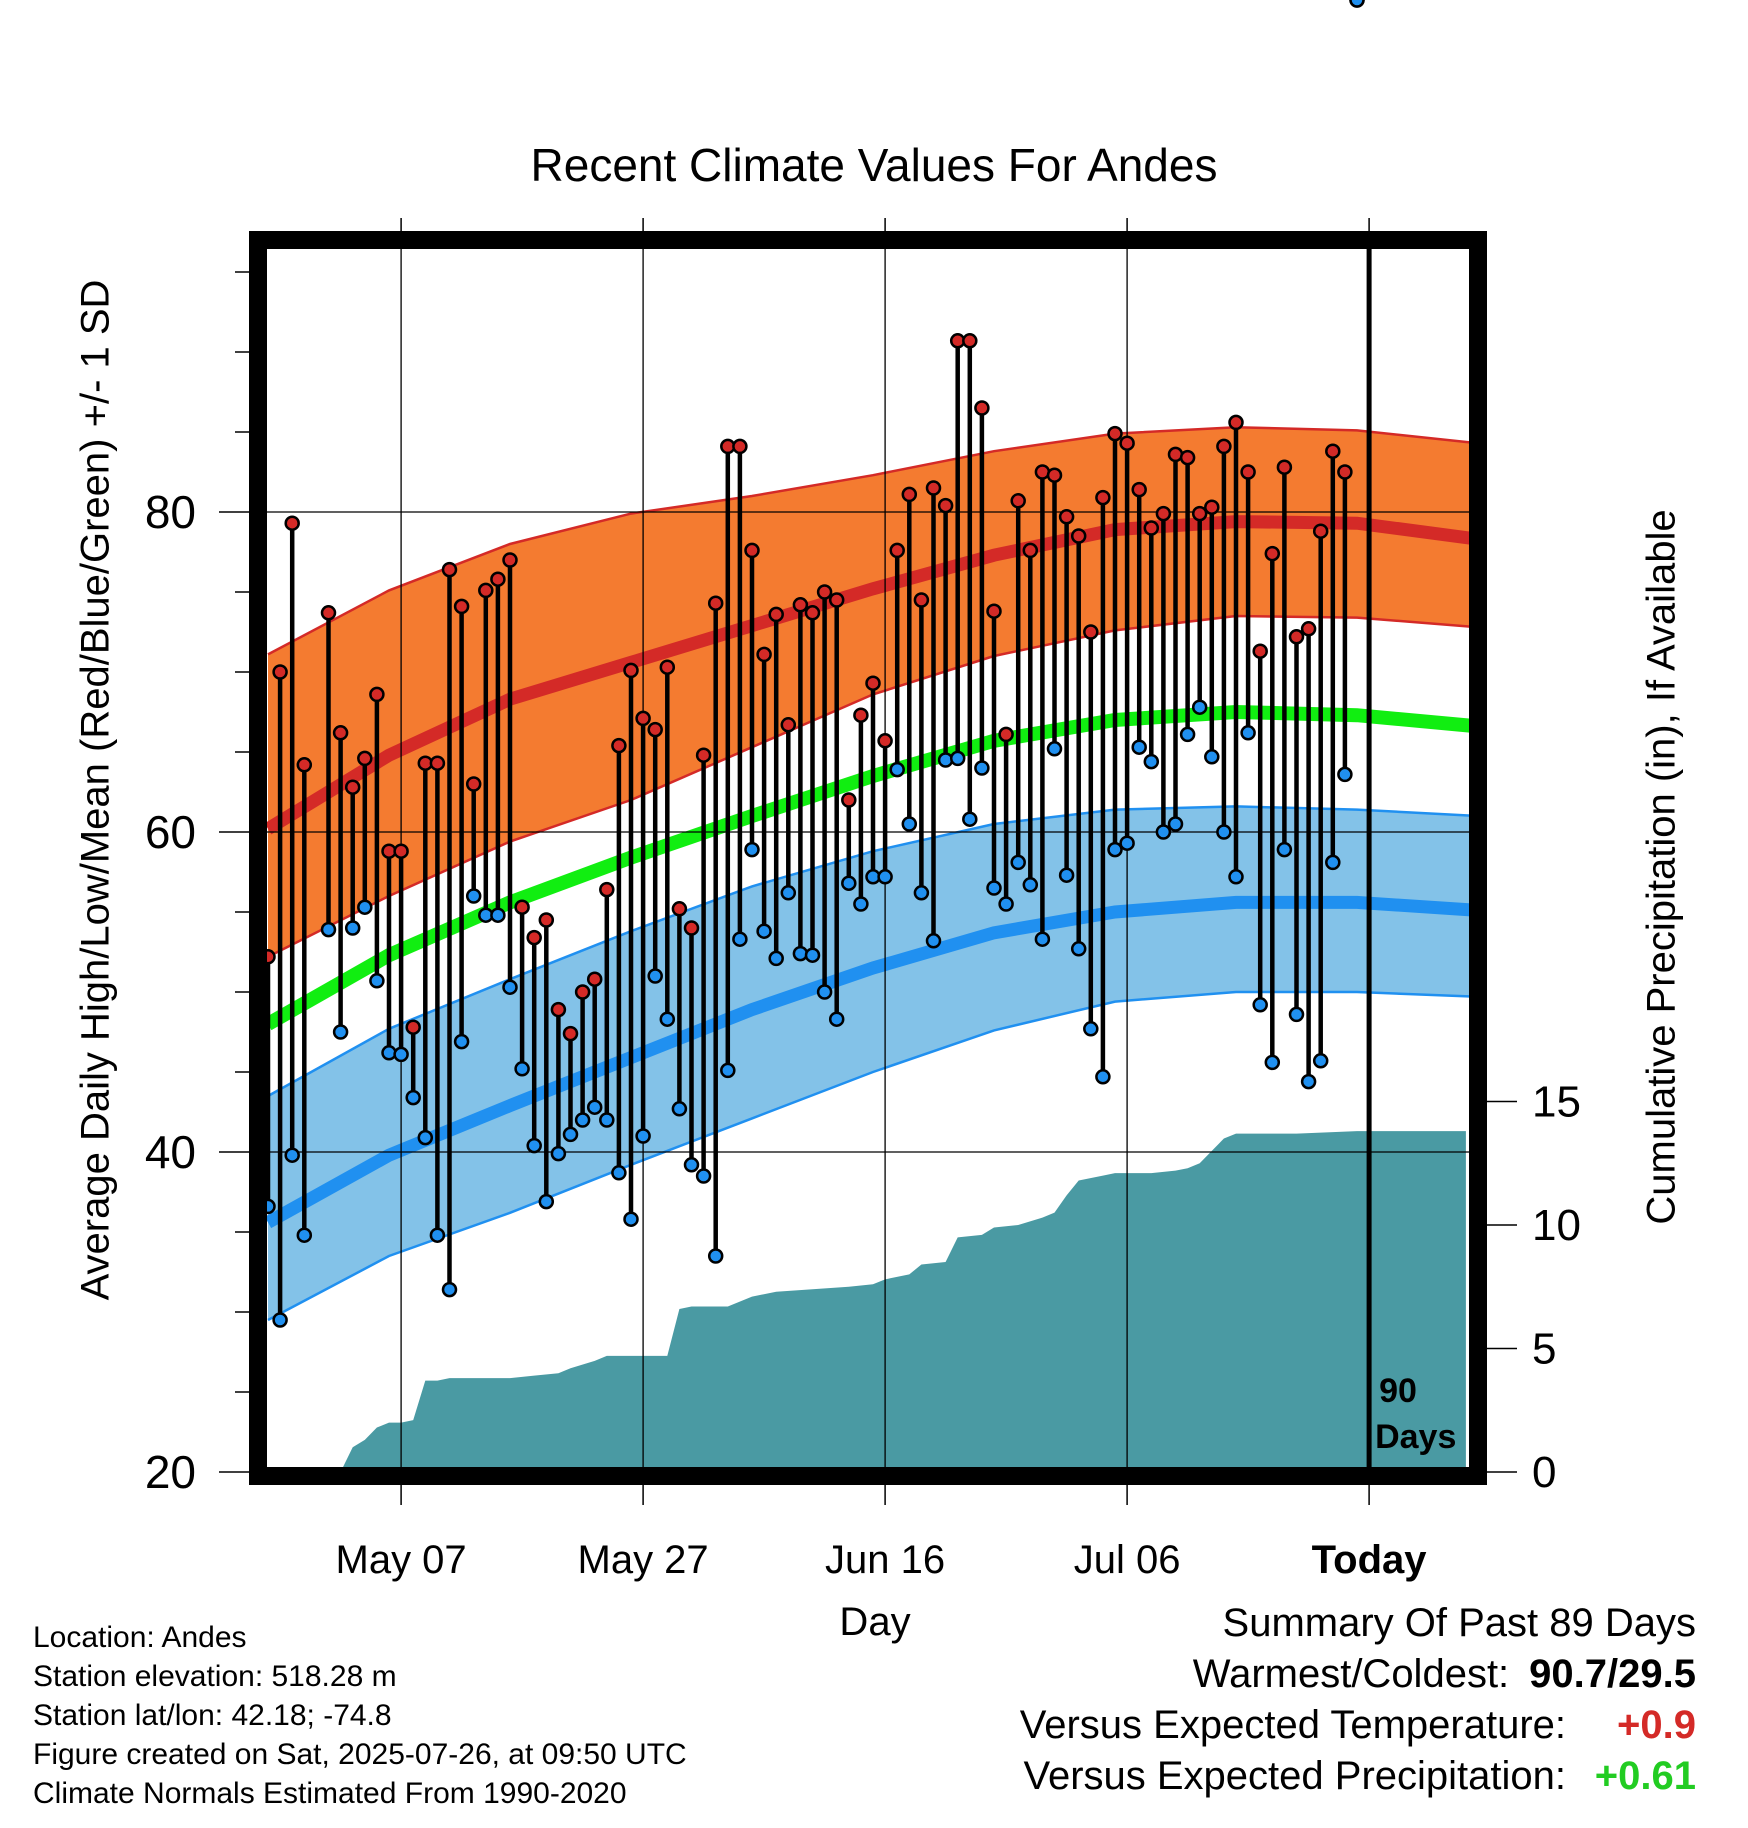  I want to click on summary-temp-label: Versus Expected Temperature:, so click(1292, 1725).